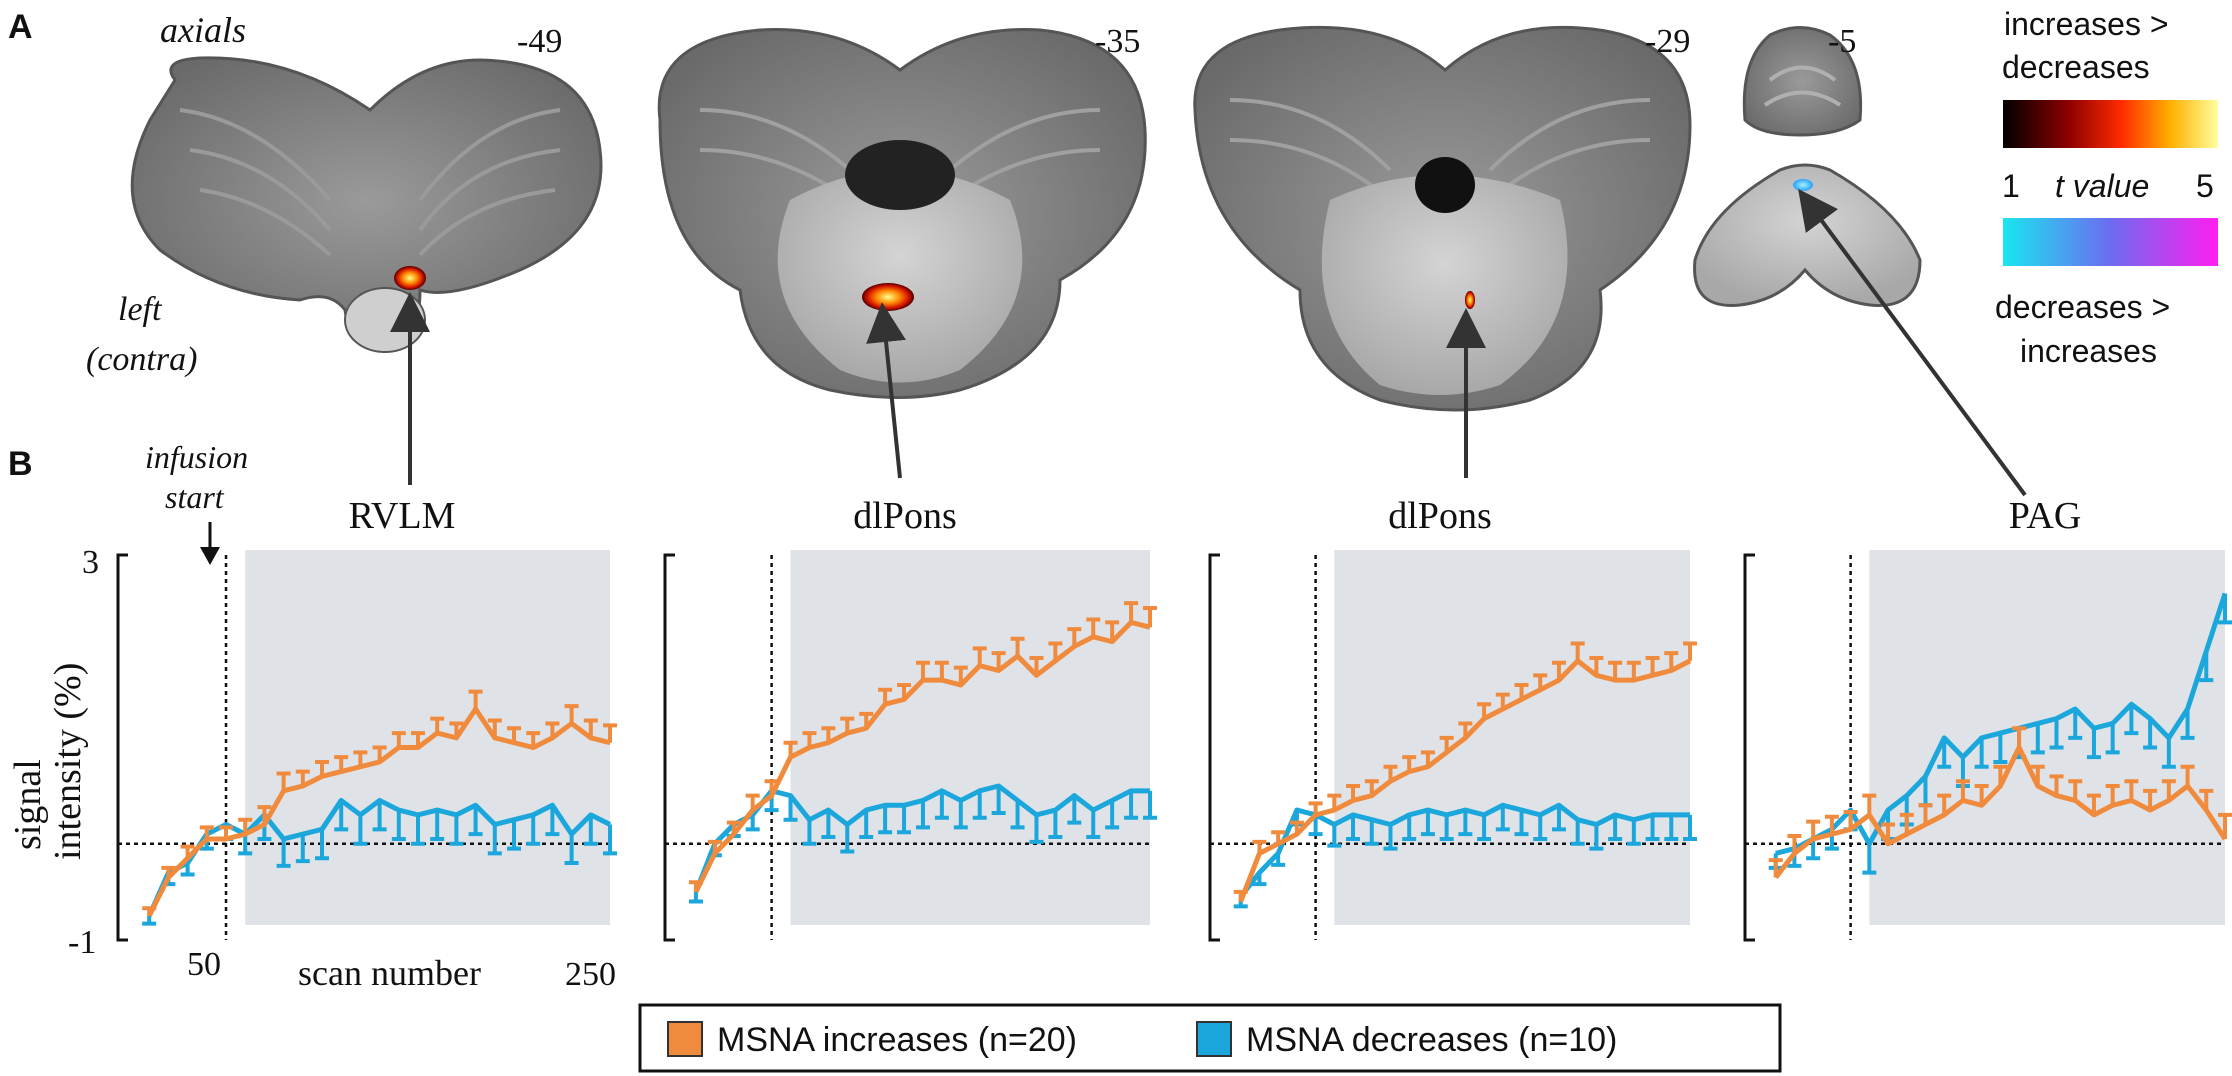 The image size is (2232, 1076). I want to click on ytick-bottom: -1, so click(82, 942).